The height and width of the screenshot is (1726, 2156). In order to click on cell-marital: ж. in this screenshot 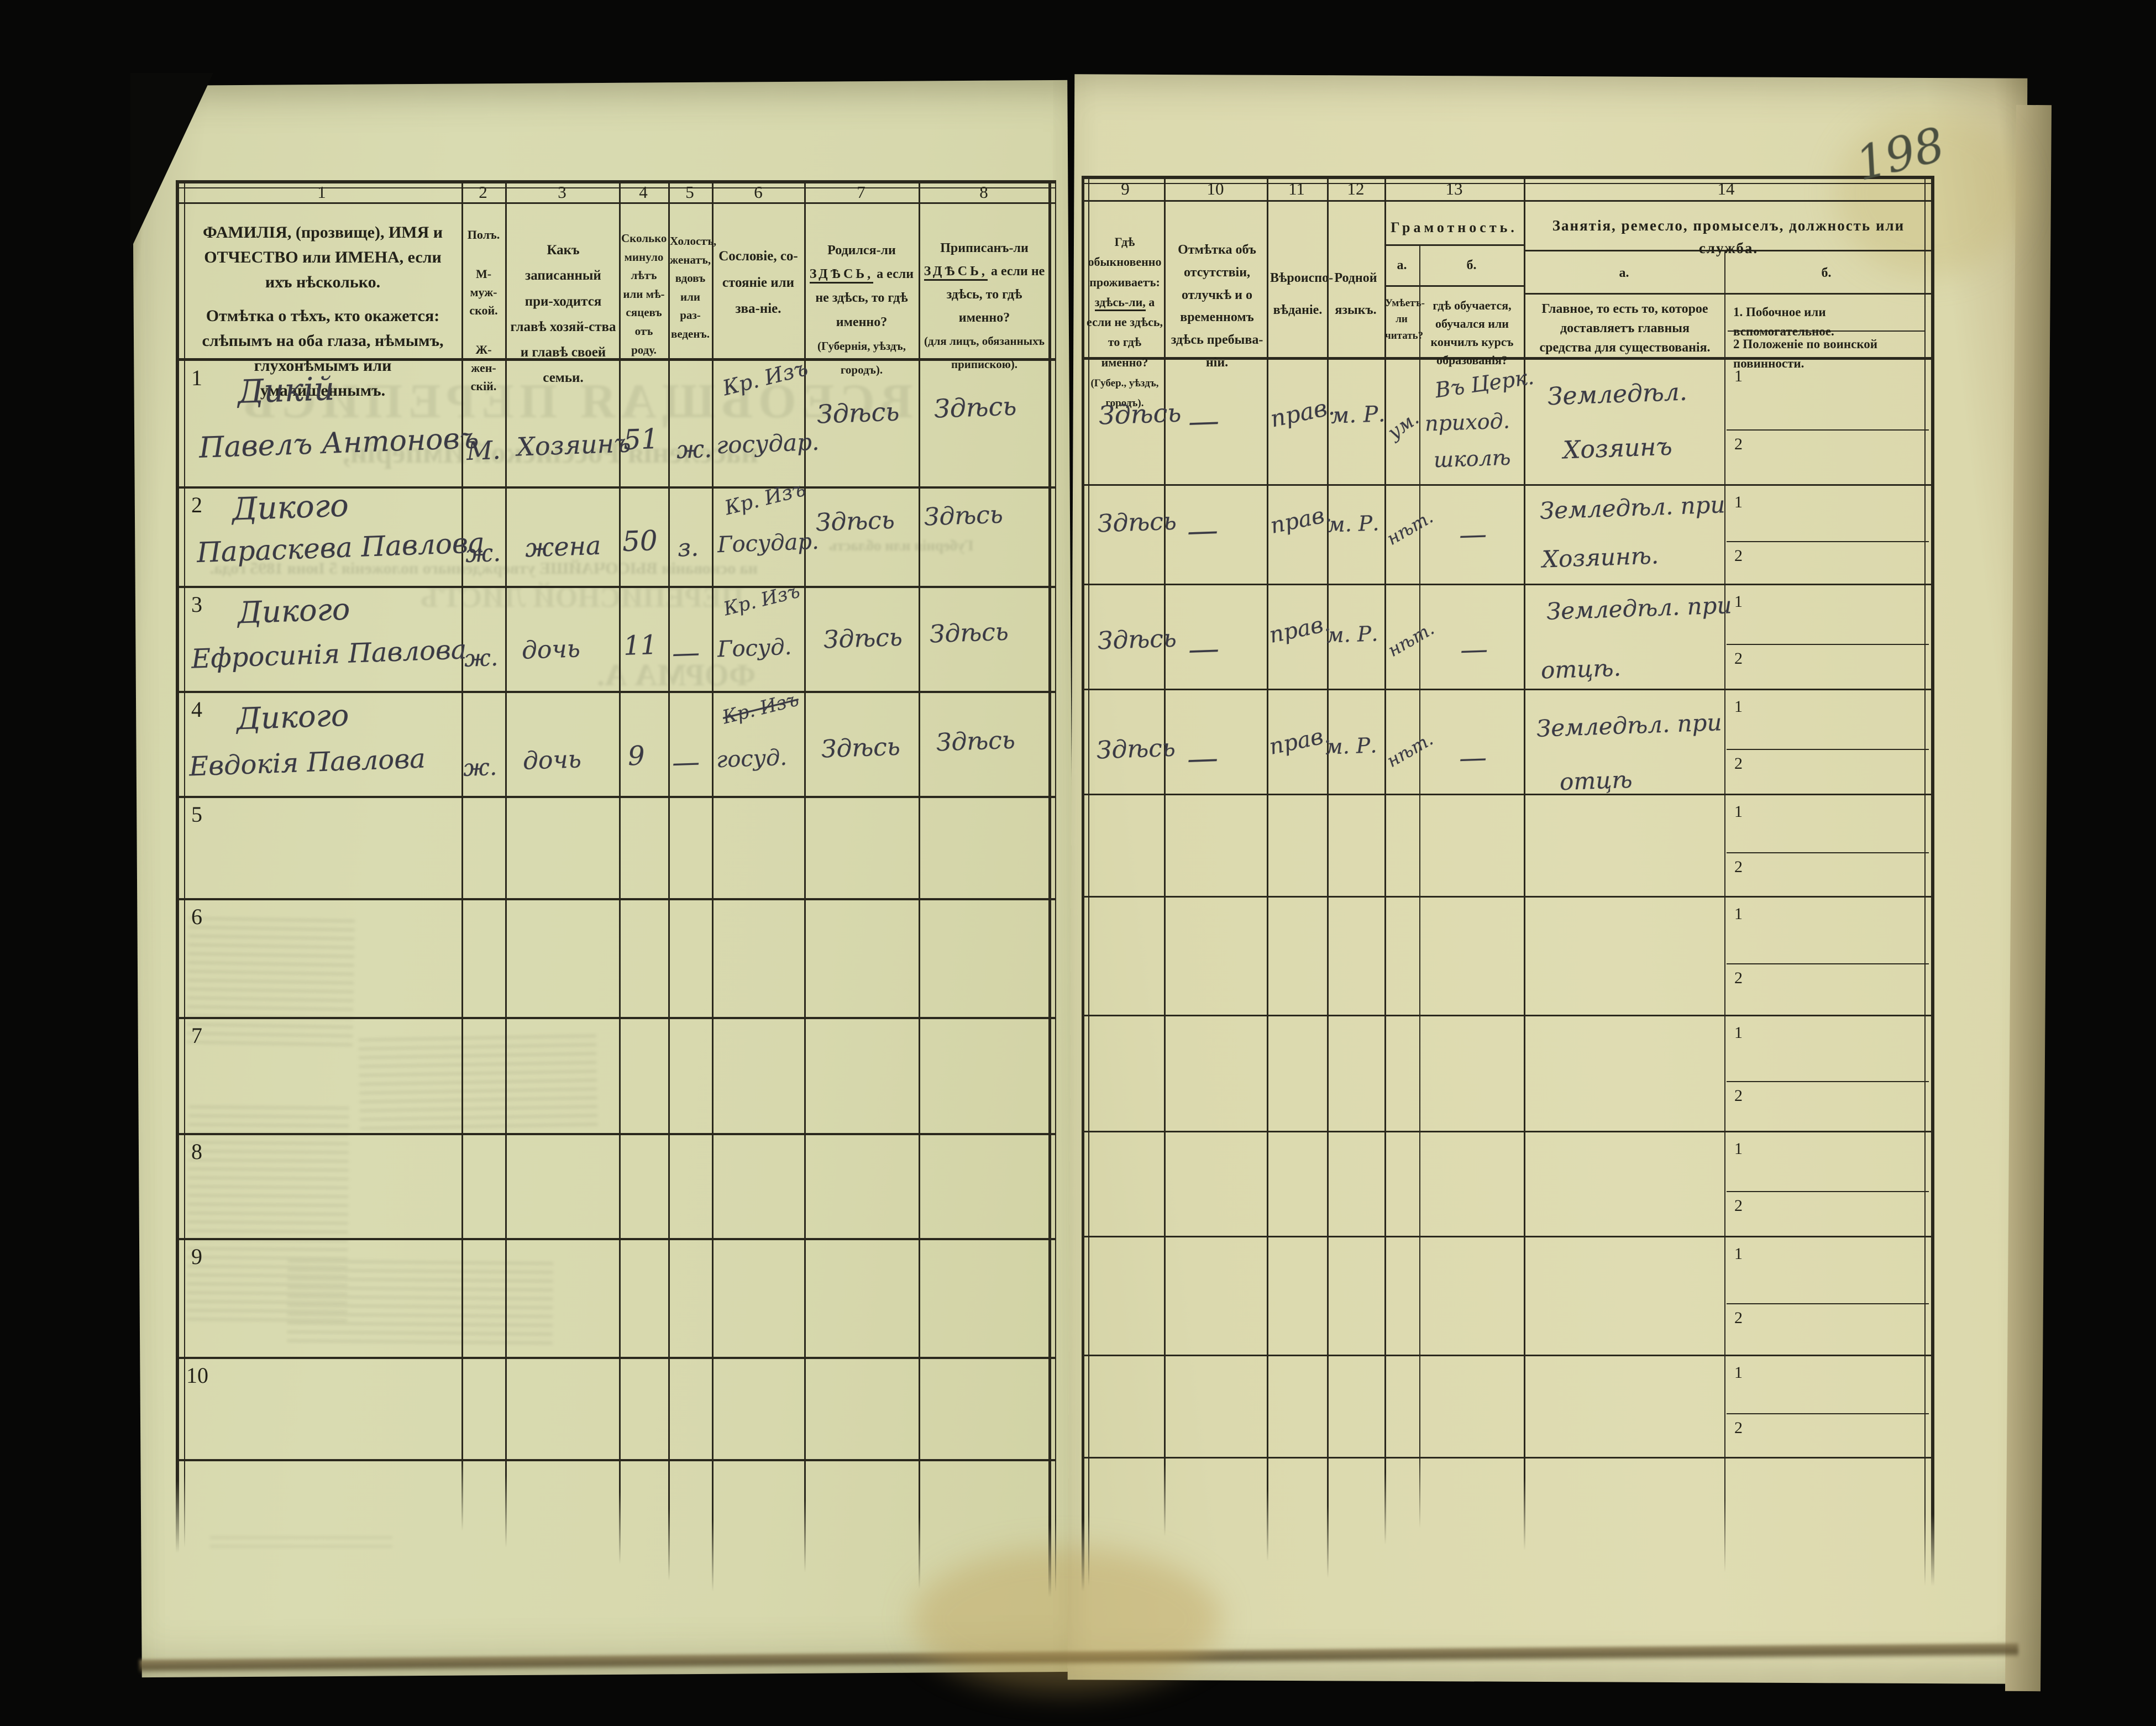, I will do `click(694, 449)`.